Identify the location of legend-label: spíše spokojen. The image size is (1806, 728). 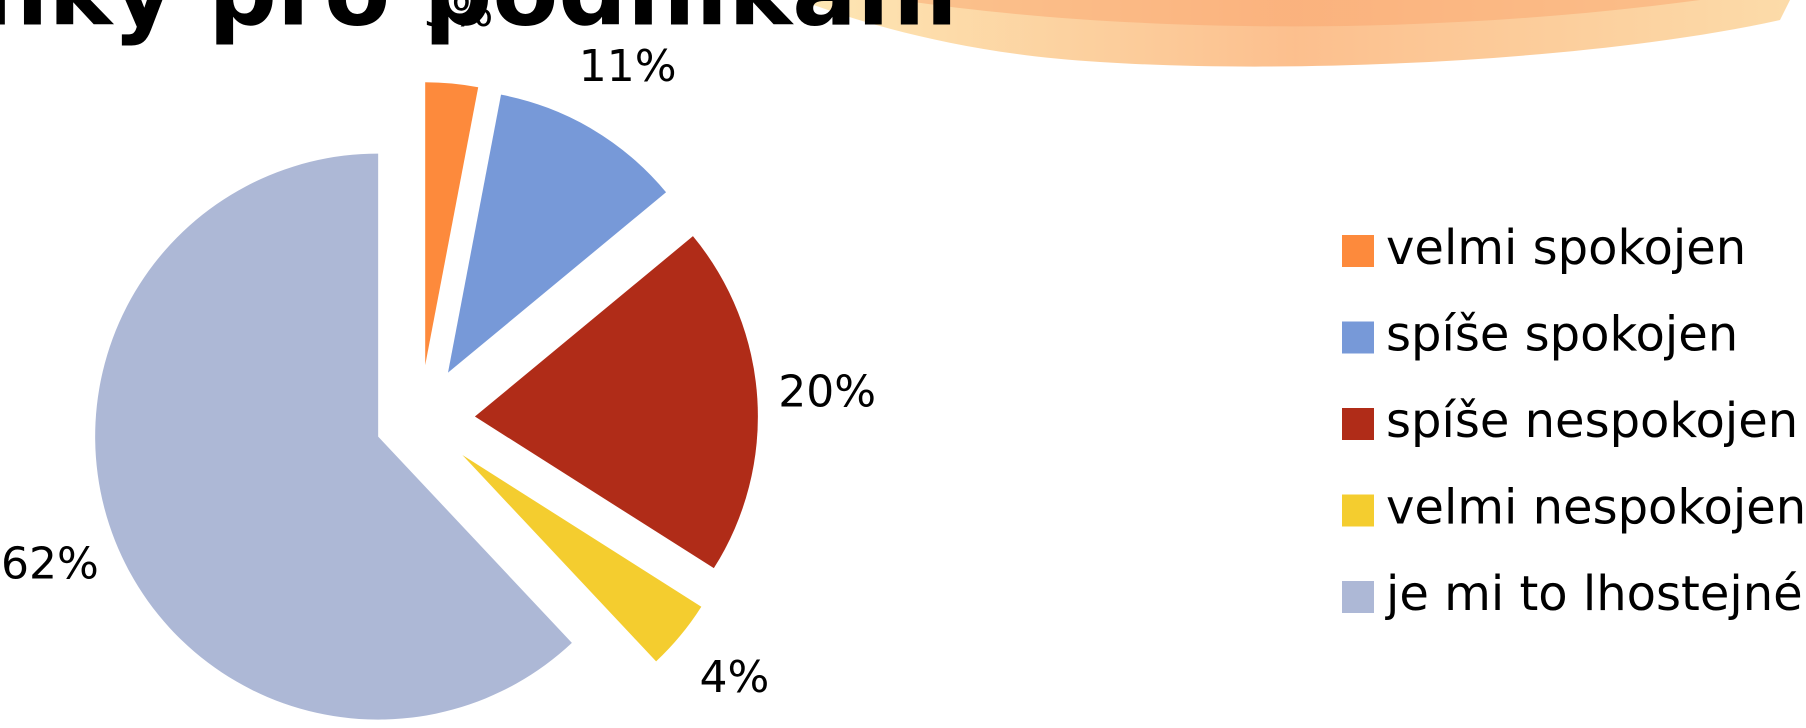
(1562, 335).